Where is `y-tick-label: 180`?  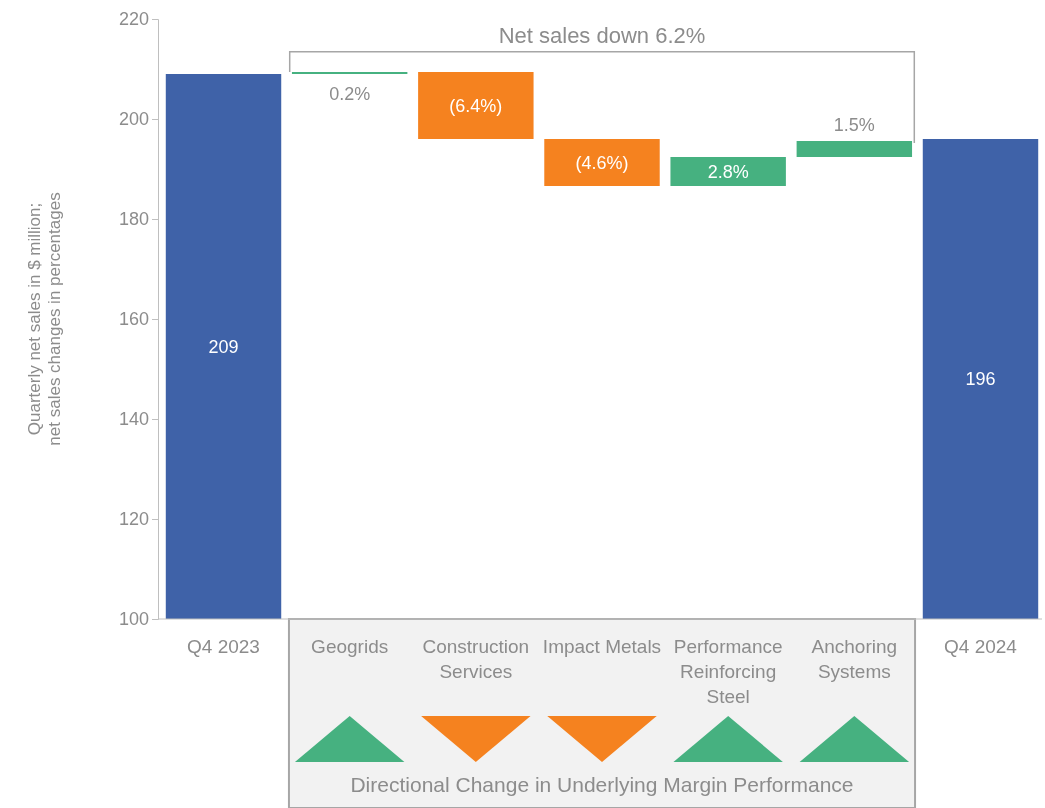
y-tick-label: 180 is located at coordinates (133, 219).